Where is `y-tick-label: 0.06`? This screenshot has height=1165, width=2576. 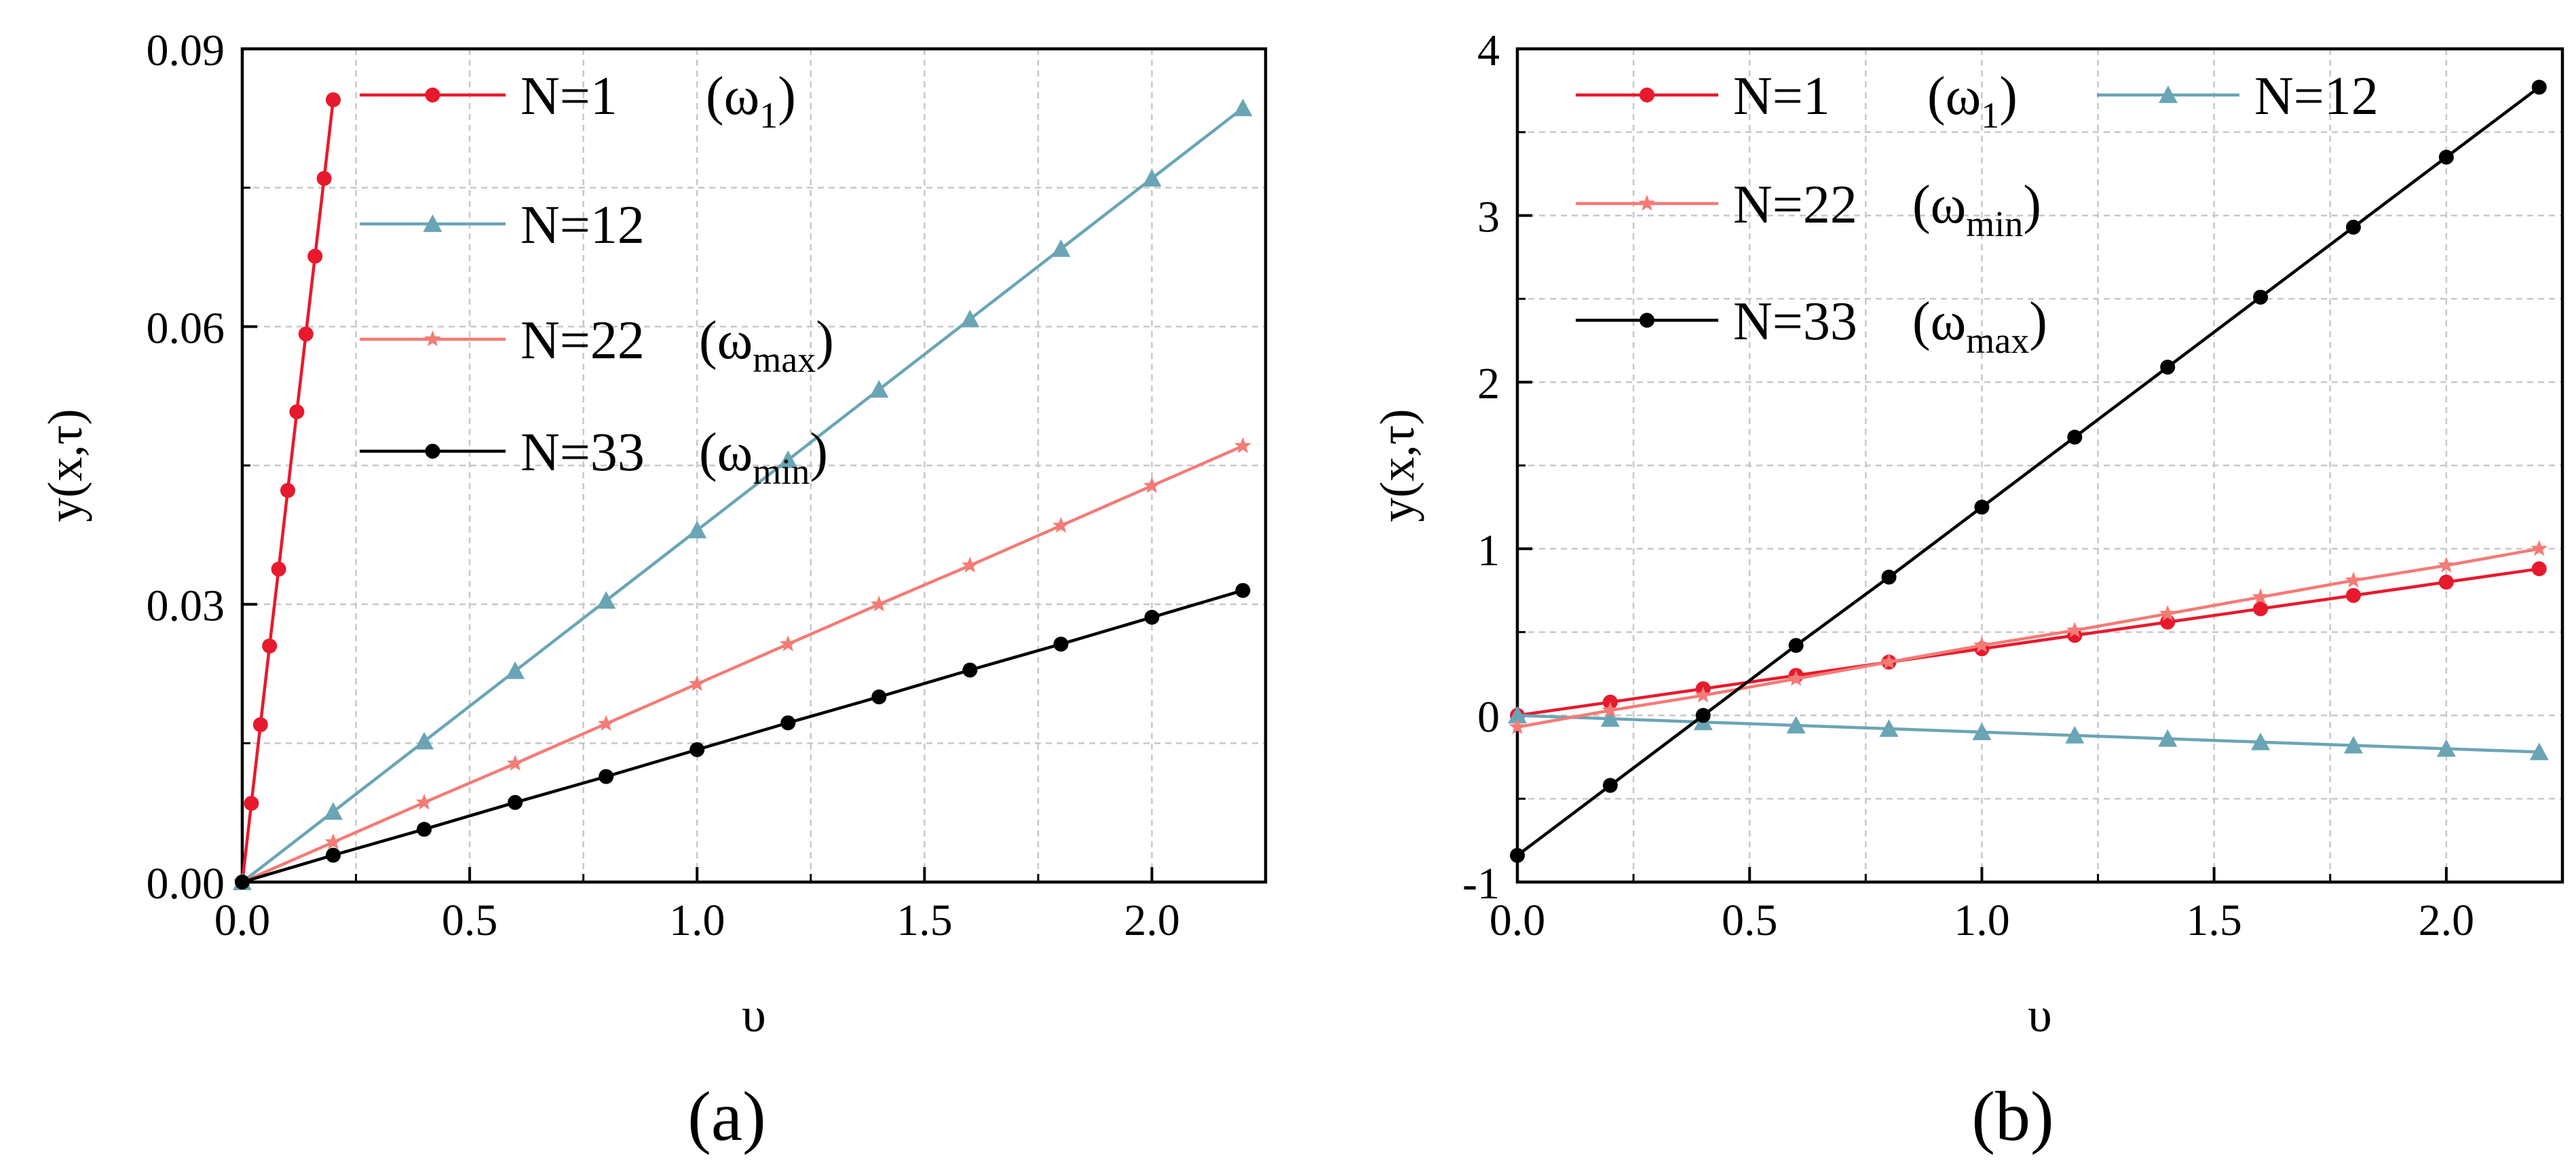 y-tick-label: 0.06 is located at coordinates (186, 328).